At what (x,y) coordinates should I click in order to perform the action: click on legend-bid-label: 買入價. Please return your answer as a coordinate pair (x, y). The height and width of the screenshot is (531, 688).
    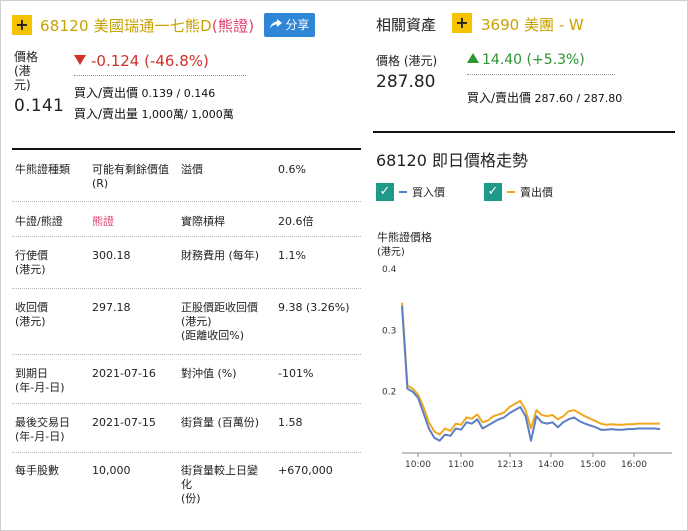
    Looking at the image, I should click on (428, 192).